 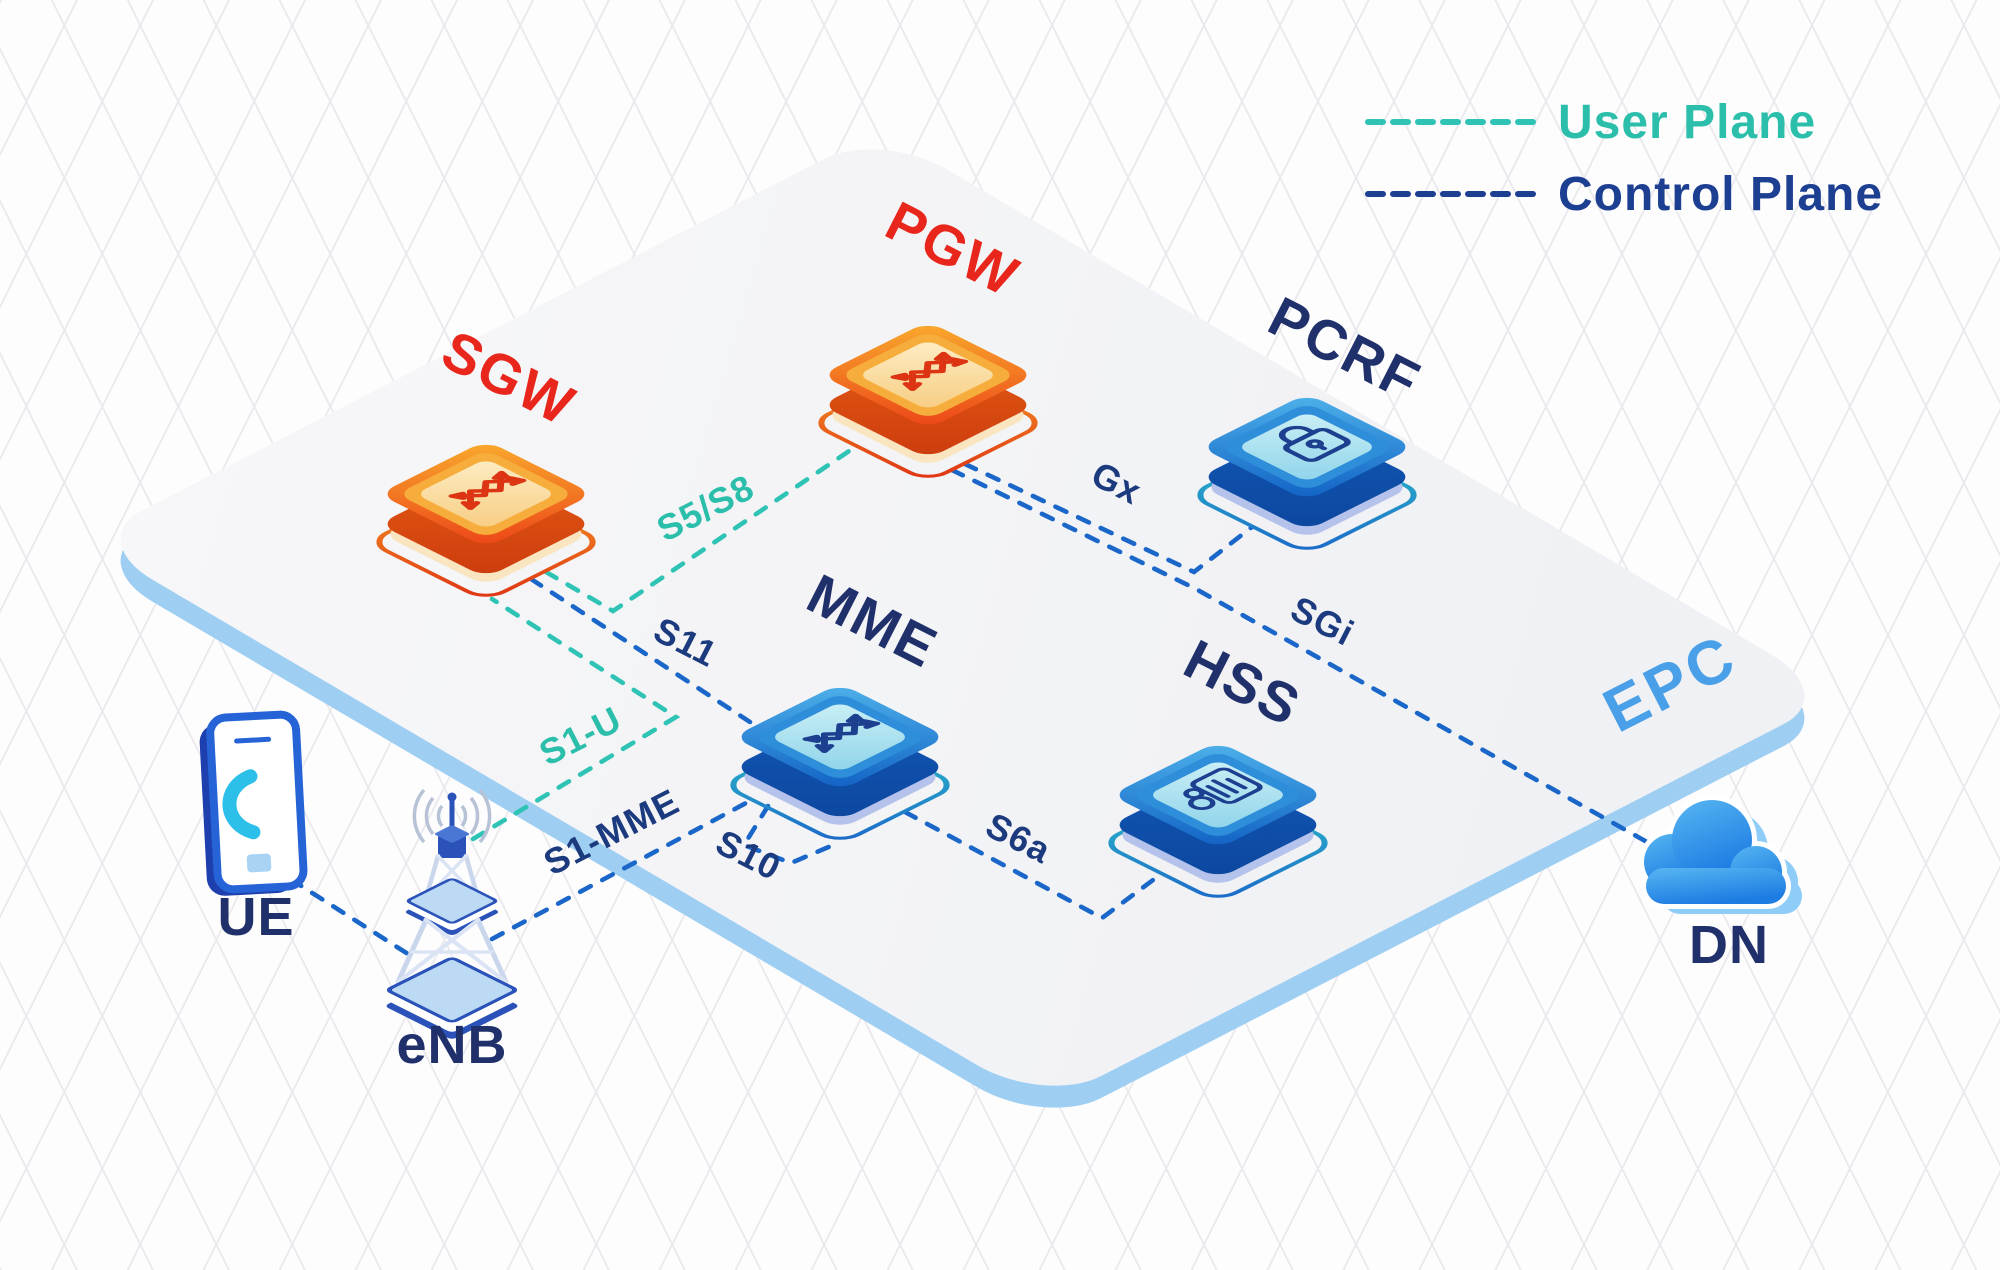 I want to click on mme-node, so click(x=840, y=763).